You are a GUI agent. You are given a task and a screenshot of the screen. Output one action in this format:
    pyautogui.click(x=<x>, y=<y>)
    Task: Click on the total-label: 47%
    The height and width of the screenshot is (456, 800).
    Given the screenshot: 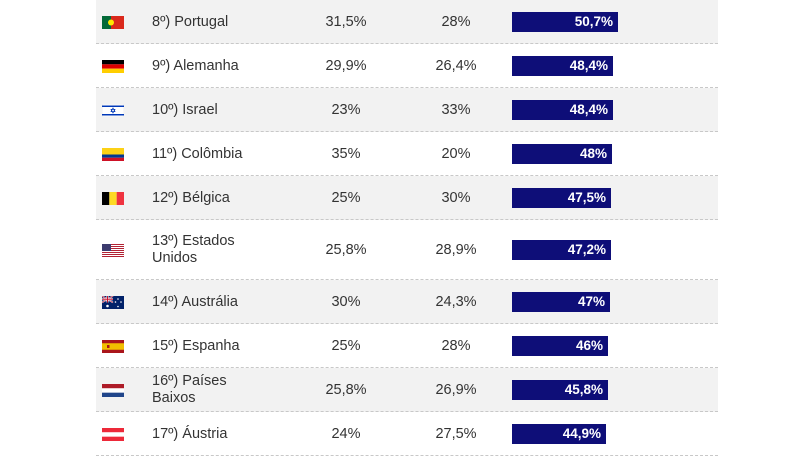 What is the action you would take?
    pyautogui.click(x=591, y=301)
    